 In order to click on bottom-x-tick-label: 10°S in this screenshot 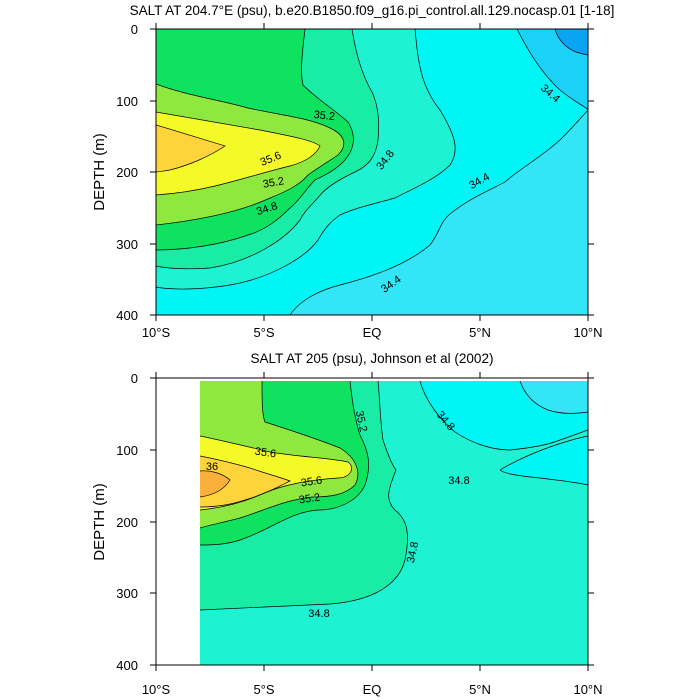, I will do `click(156, 689)`.